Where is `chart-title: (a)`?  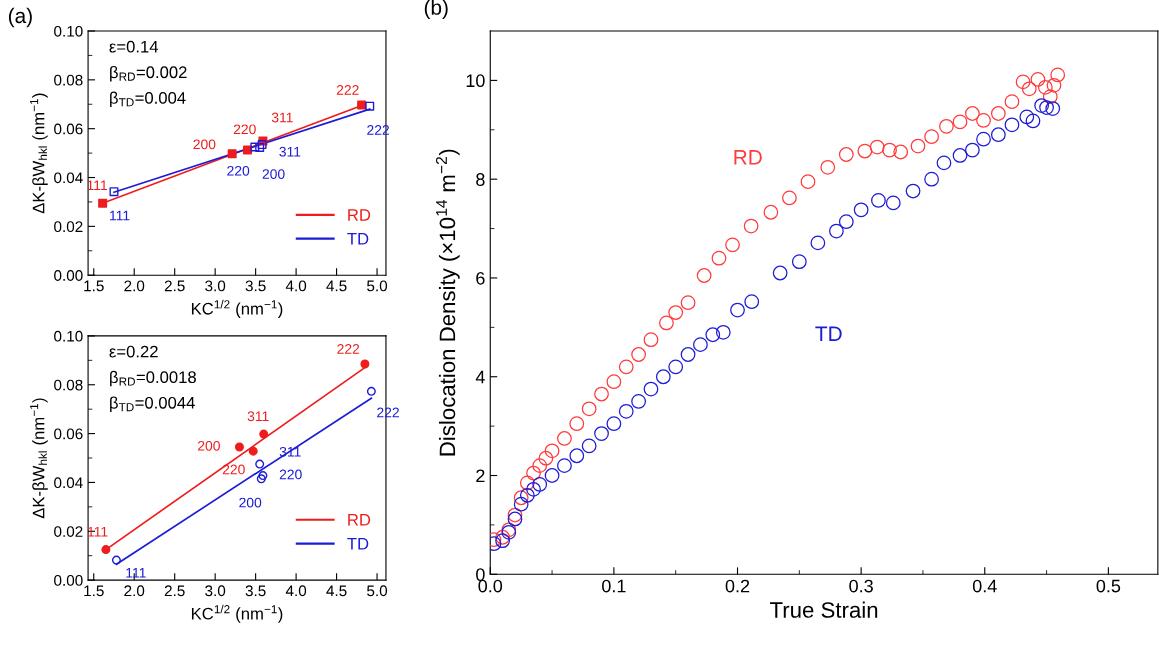 chart-title: (a) is located at coordinates (20, 17).